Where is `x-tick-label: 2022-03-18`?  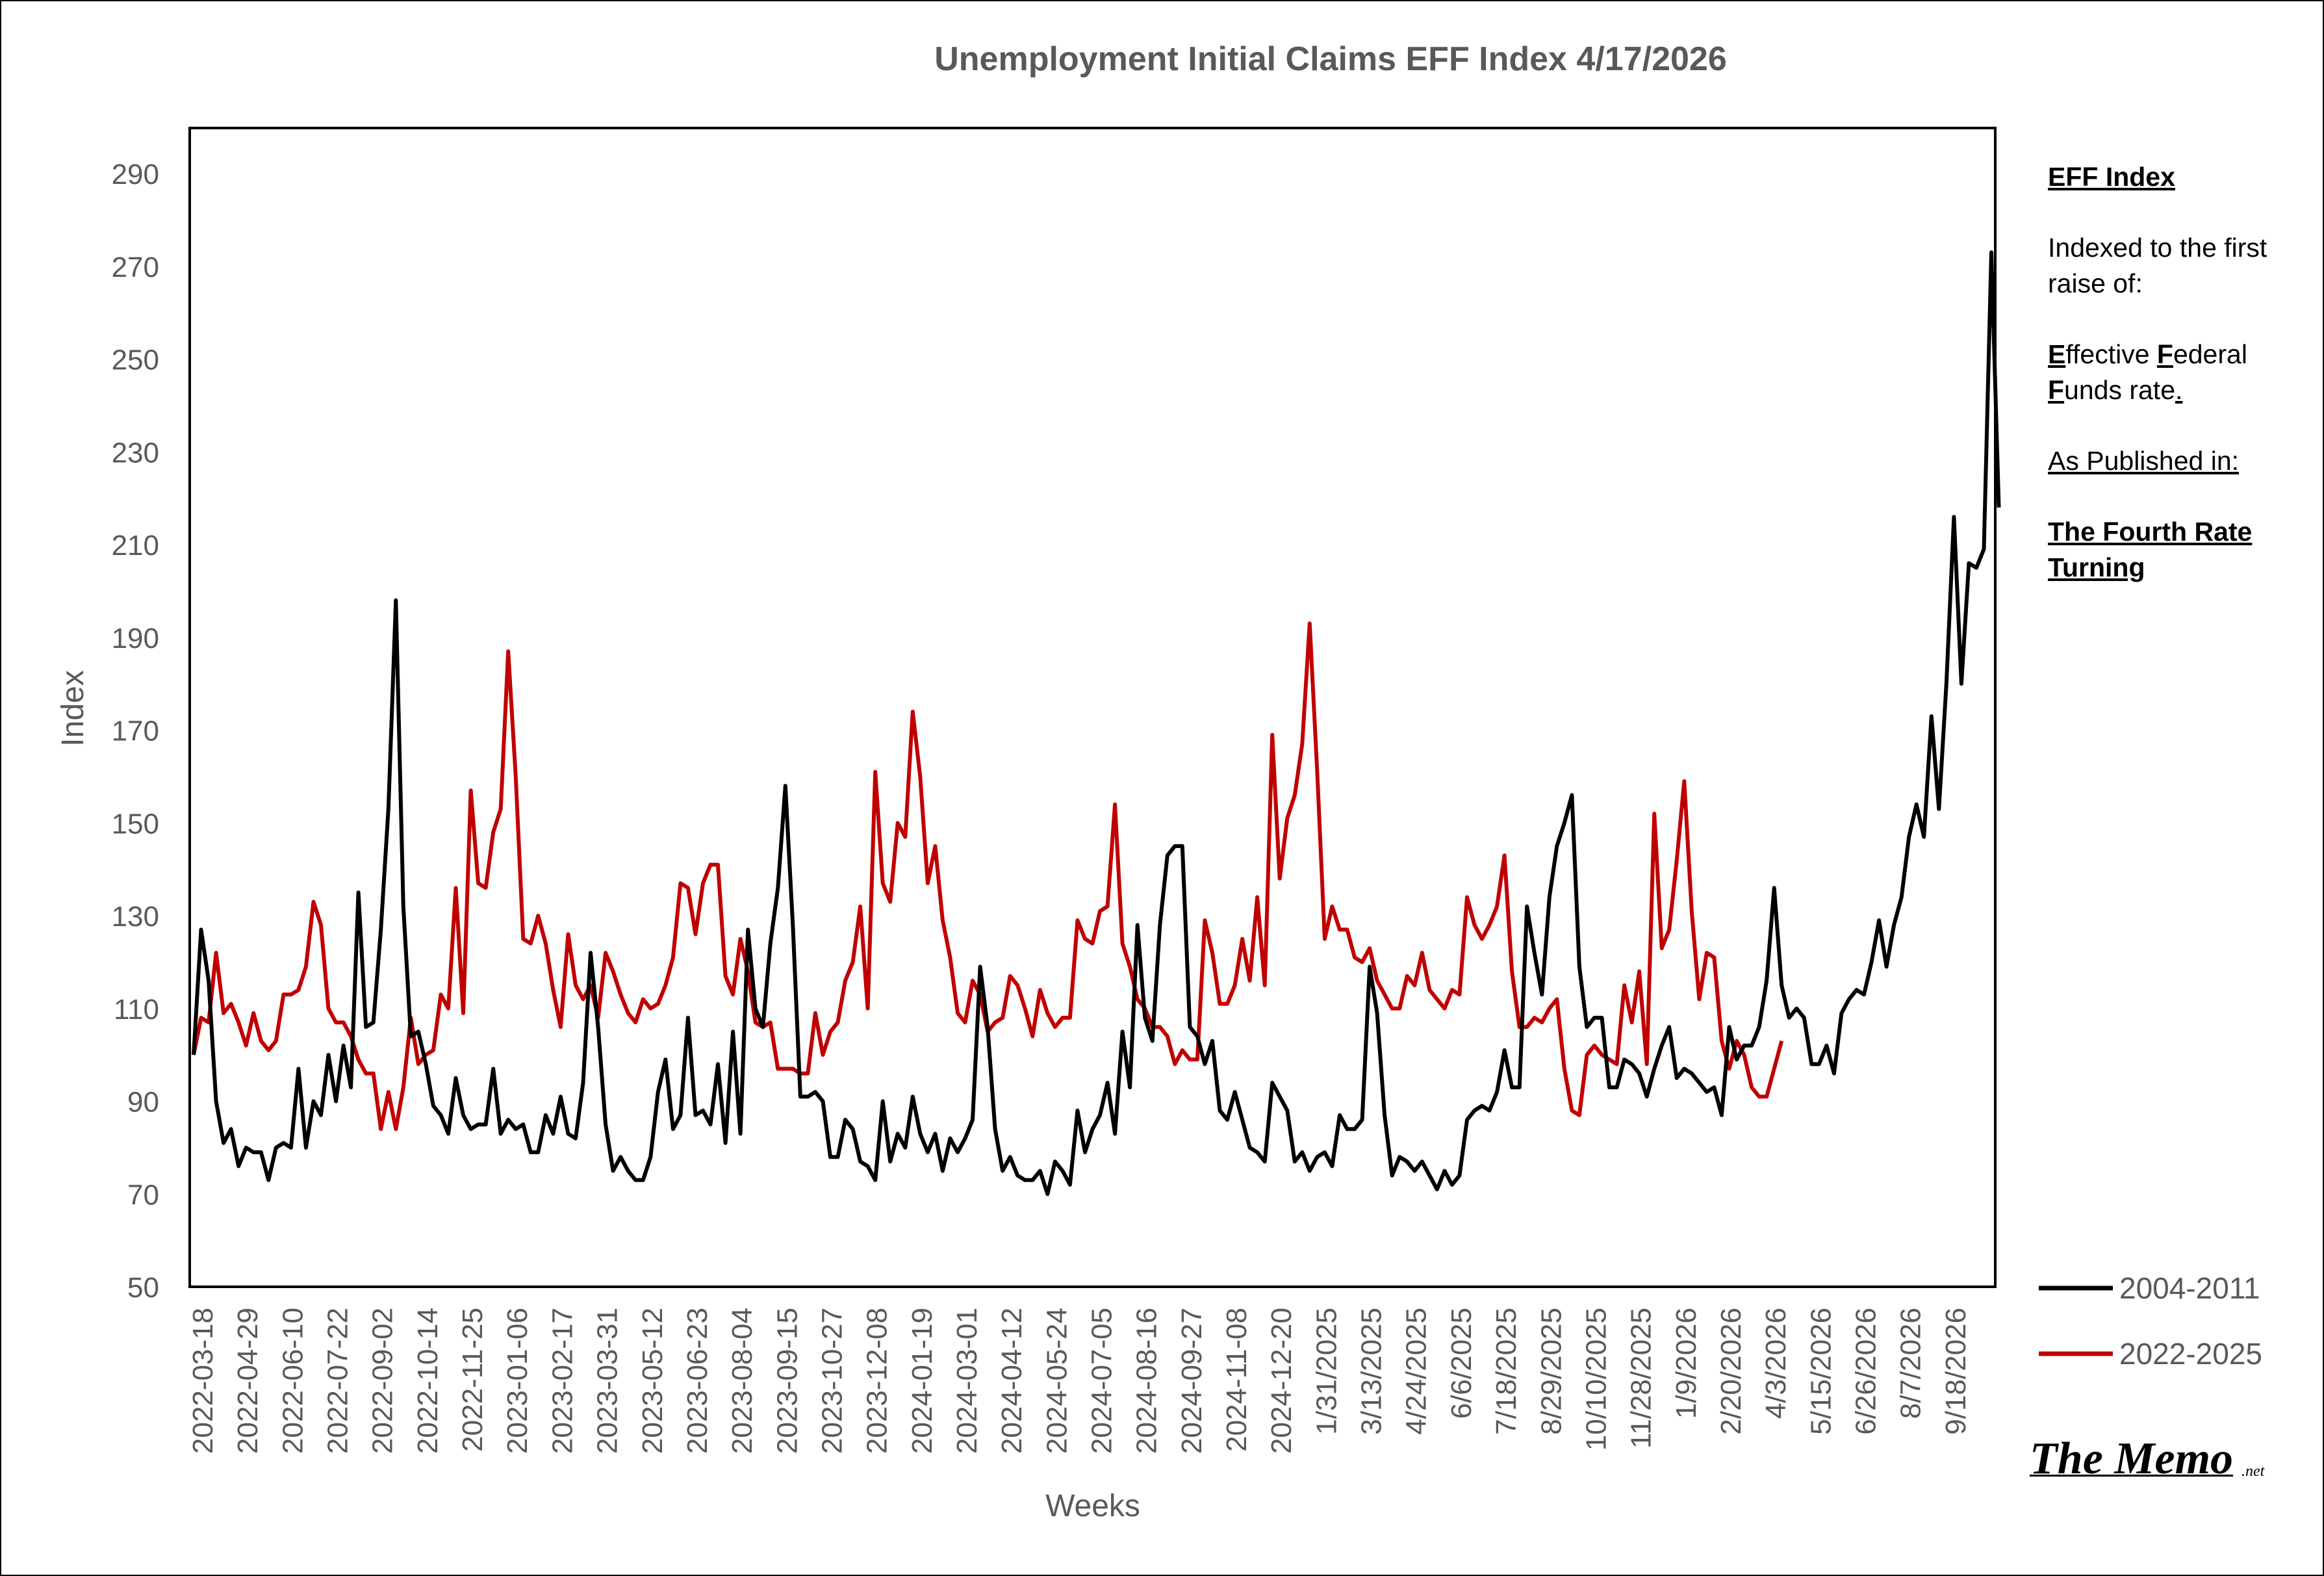 x-tick-label: 2022-03-18 is located at coordinates (203, 1381).